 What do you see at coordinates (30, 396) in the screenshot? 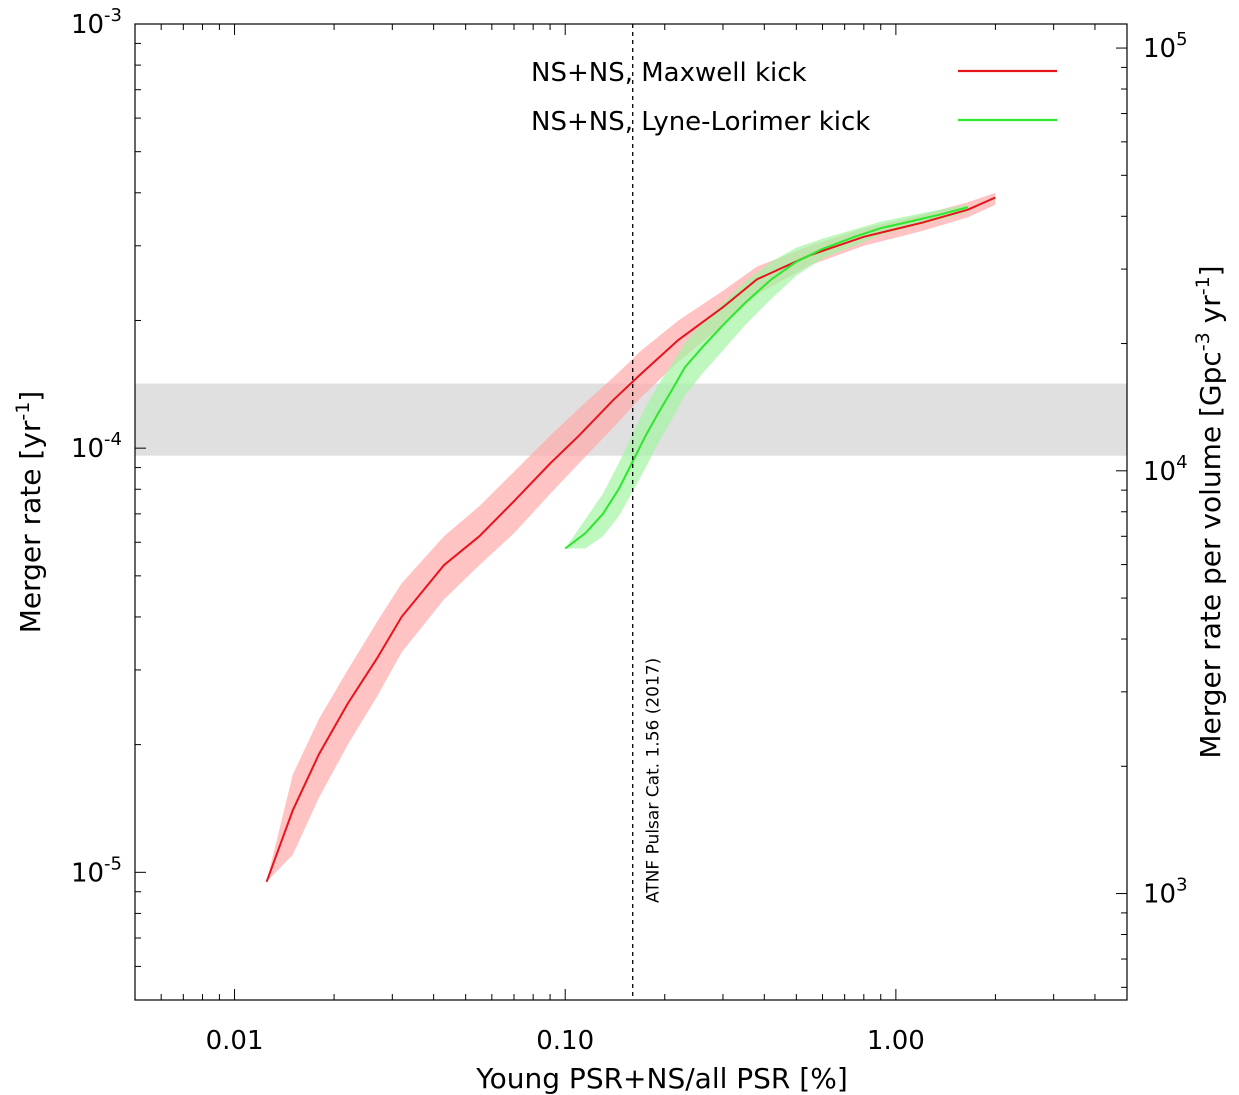
I see `y-axis-label-end: ]` at bounding box center [30, 396].